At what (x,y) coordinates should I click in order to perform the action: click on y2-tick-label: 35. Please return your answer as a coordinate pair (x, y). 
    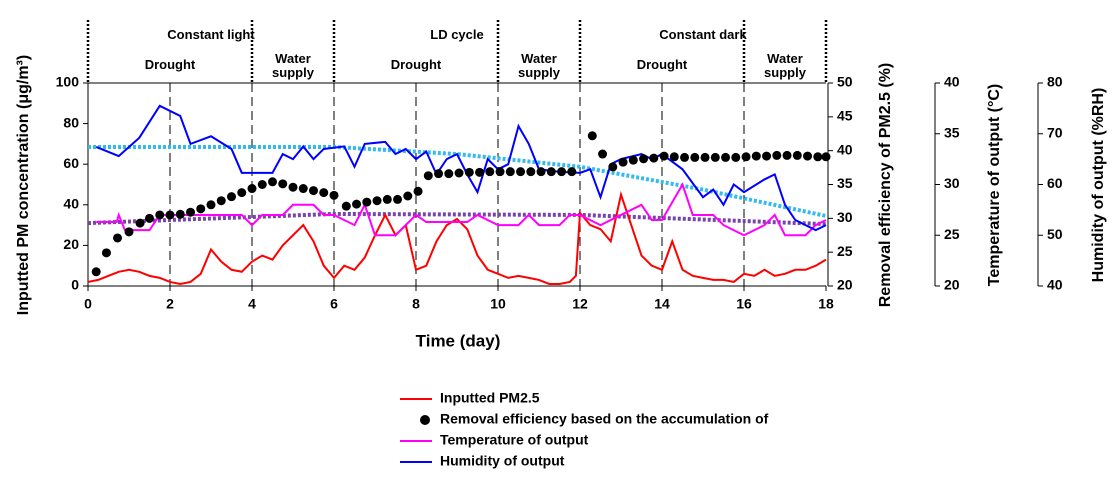
    Looking at the image, I should click on (845, 183).